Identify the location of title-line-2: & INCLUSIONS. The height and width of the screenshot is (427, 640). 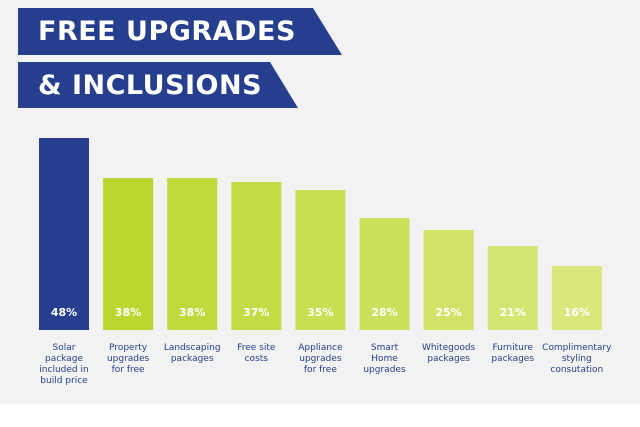
(158, 85).